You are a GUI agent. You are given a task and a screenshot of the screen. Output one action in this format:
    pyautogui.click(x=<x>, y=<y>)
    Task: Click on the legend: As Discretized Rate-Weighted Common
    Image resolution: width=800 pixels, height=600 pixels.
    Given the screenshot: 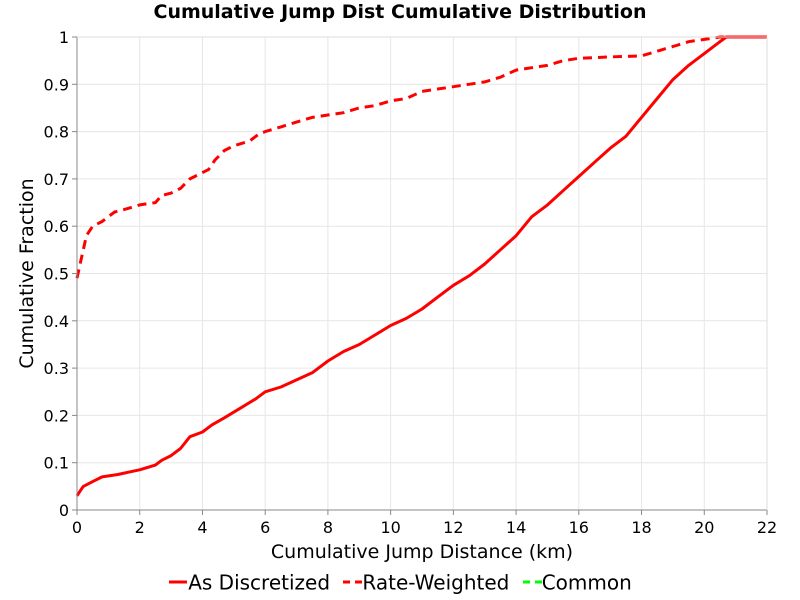 What is the action you would take?
    pyautogui.click(x=400, y=581)
    